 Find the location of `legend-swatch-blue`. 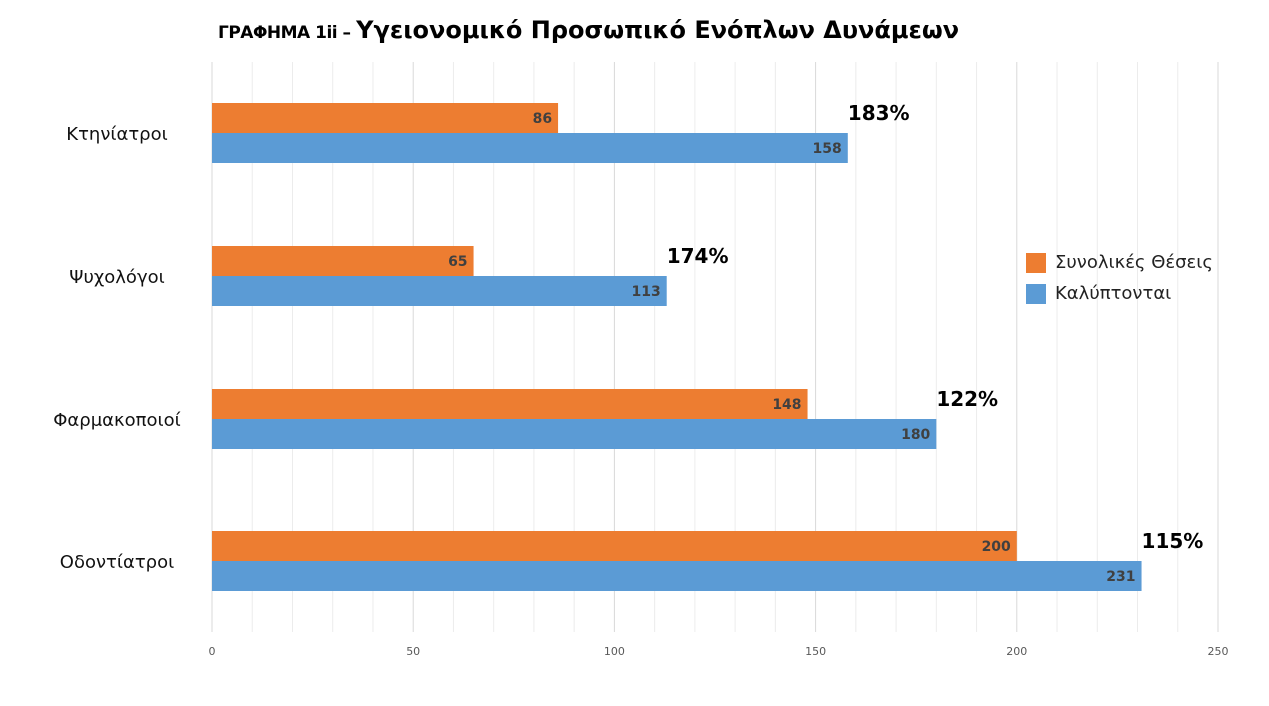

legend-swatch-blue is located at coordinates (1036, 293).